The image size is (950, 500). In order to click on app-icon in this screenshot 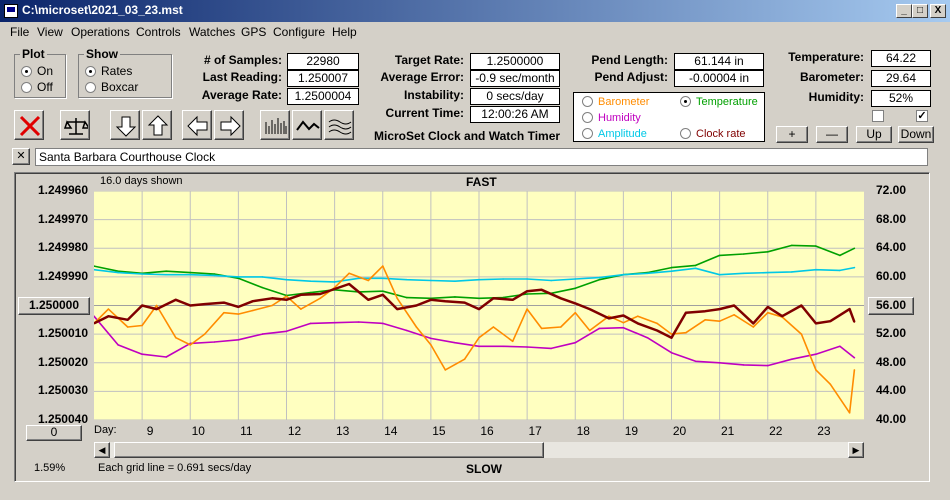, I will do `click(11, 11)`.